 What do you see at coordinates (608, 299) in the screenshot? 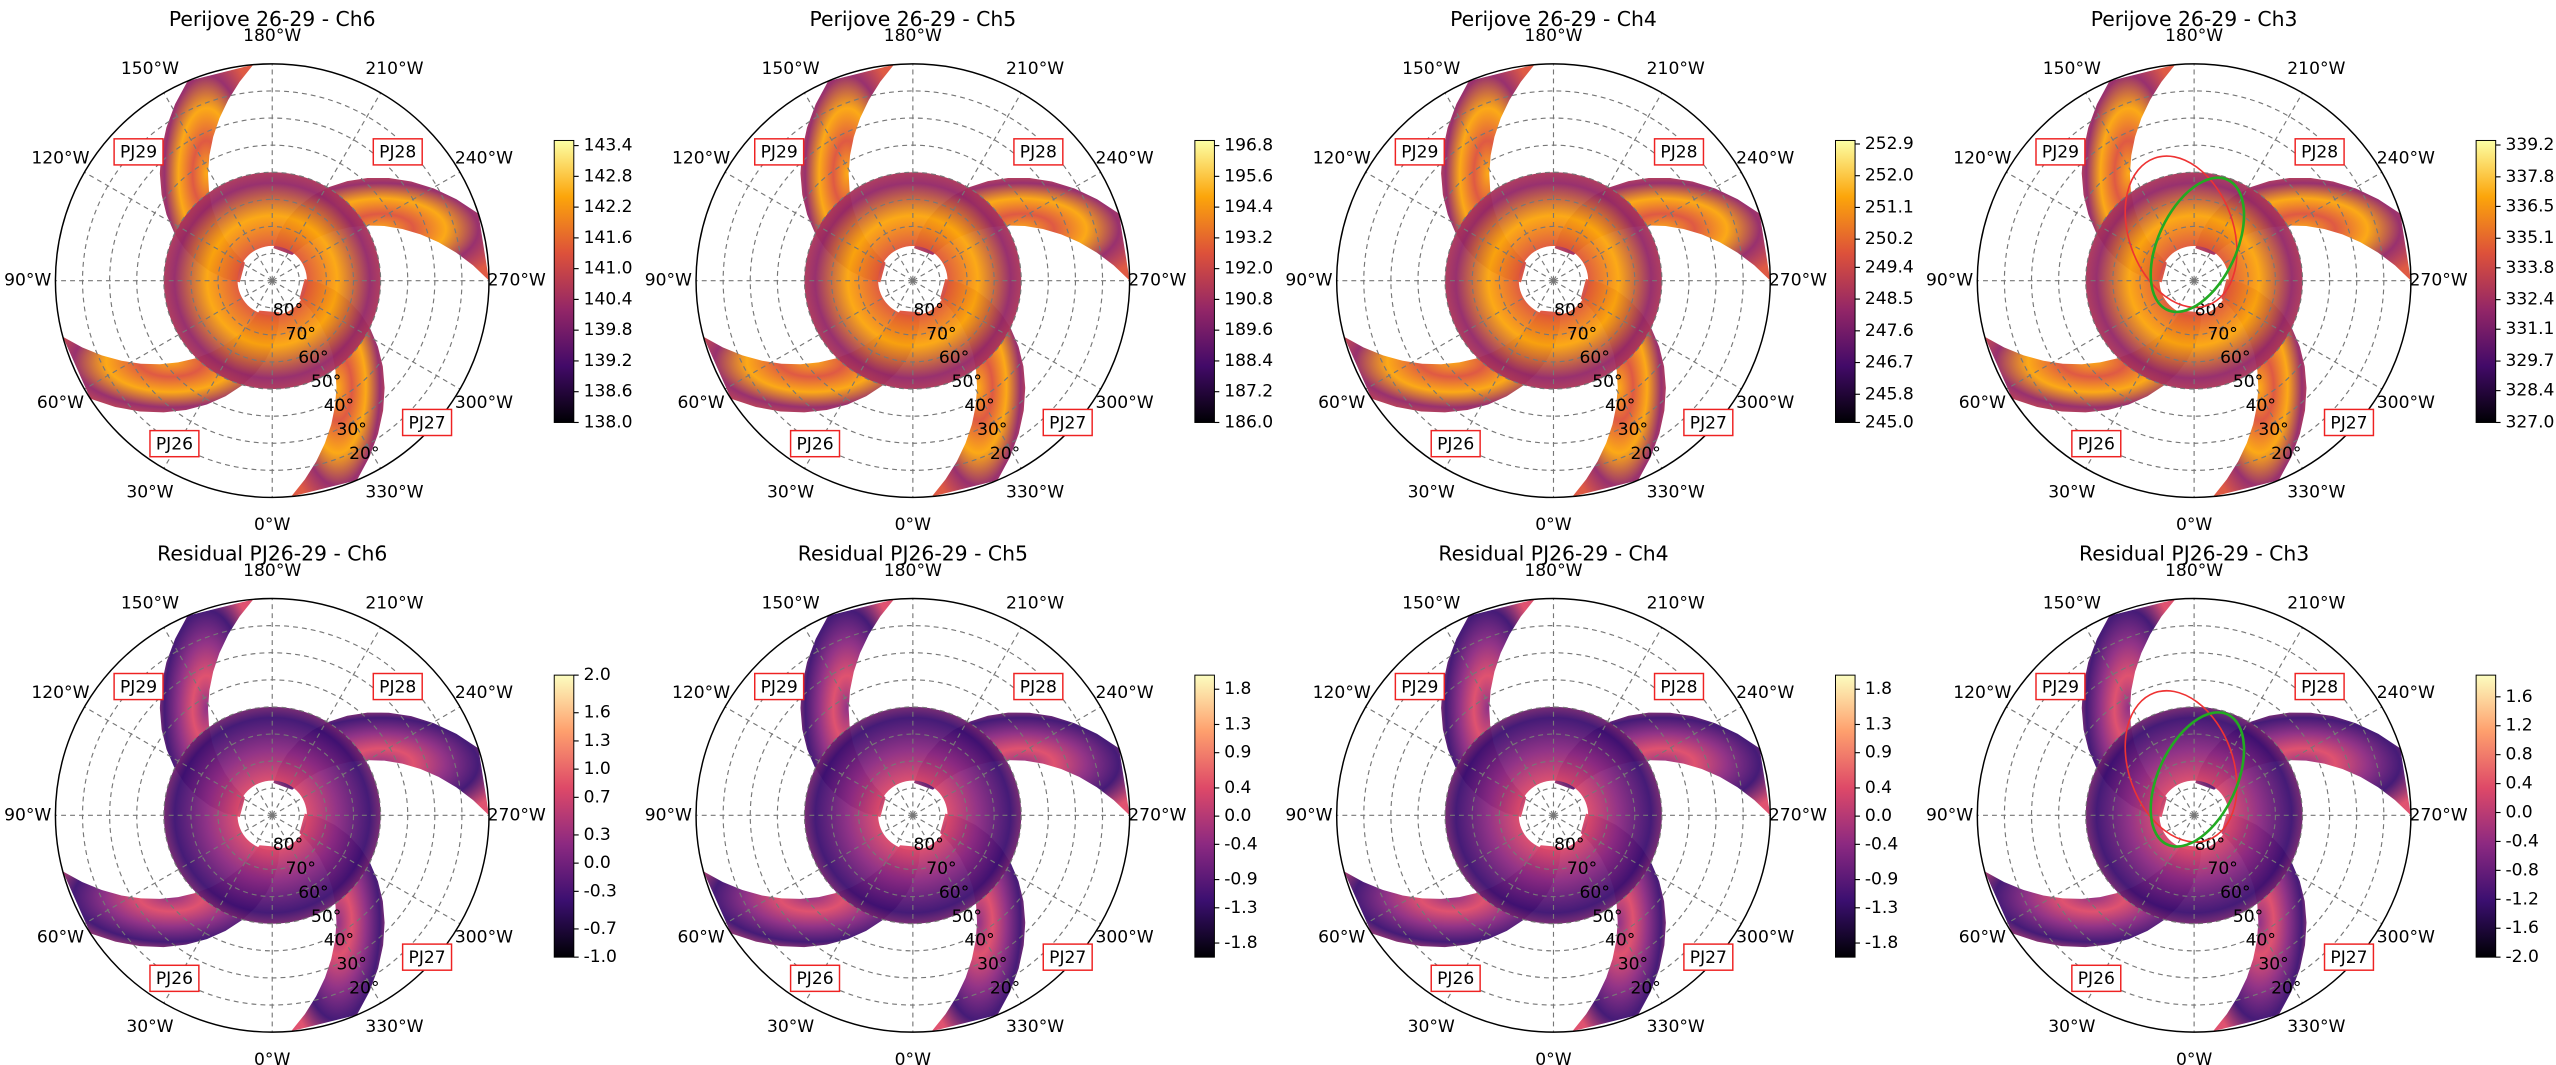
I see `colorbar-tick-label: 140.4` at bounding box center [608, 299].